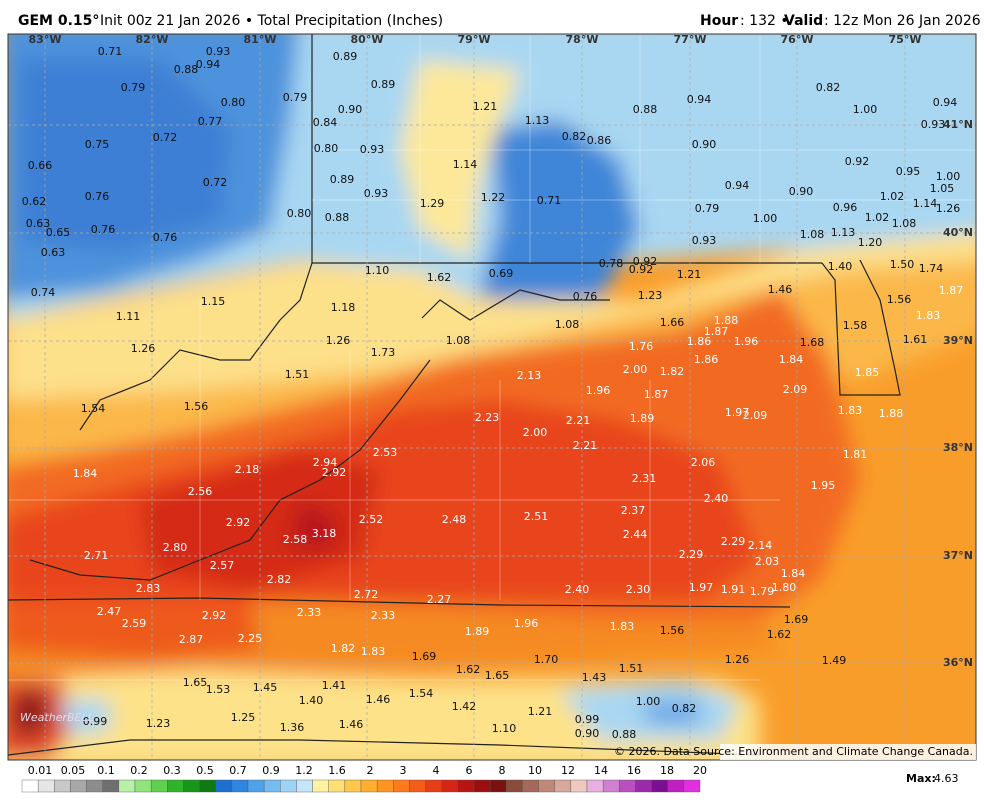  What do you see at coordinates (641, 346) in the screenshot?
I see `precip-label: 1.76` at bounding box center [641, 346].